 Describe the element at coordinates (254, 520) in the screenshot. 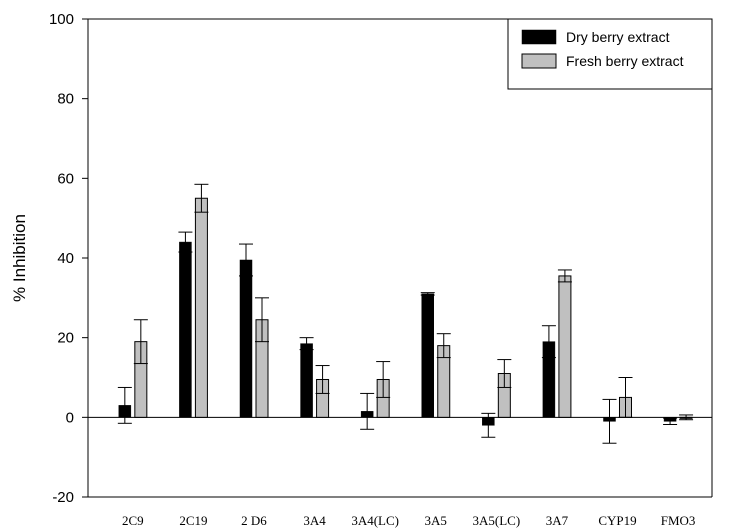

I see `x-tick-label: 2 D6` at that location.